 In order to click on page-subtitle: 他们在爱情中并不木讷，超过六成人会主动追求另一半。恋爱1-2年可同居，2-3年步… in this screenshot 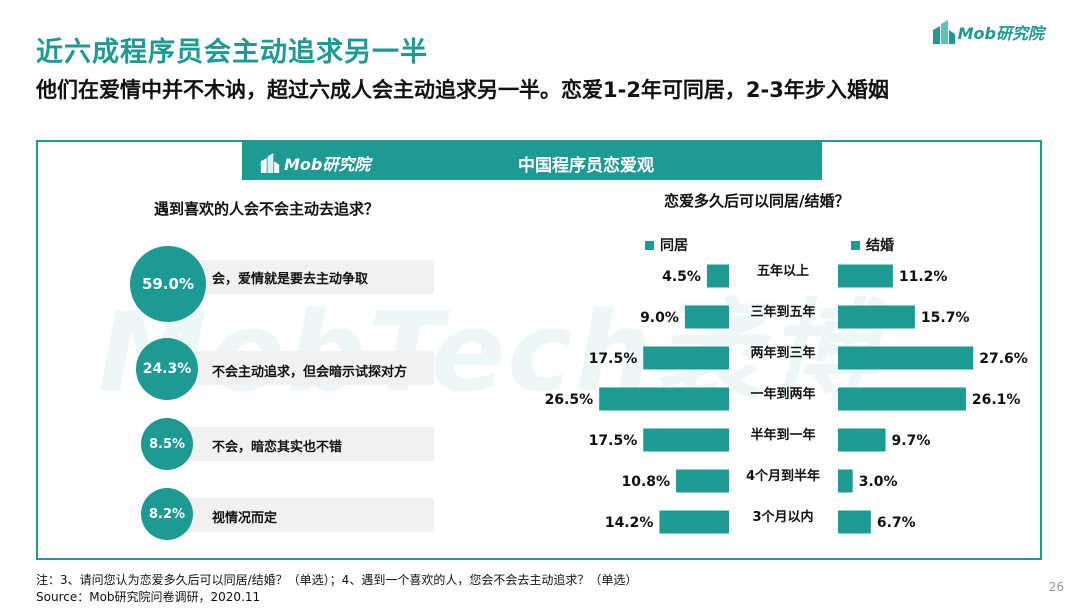, I will do `click(462, 90)`.